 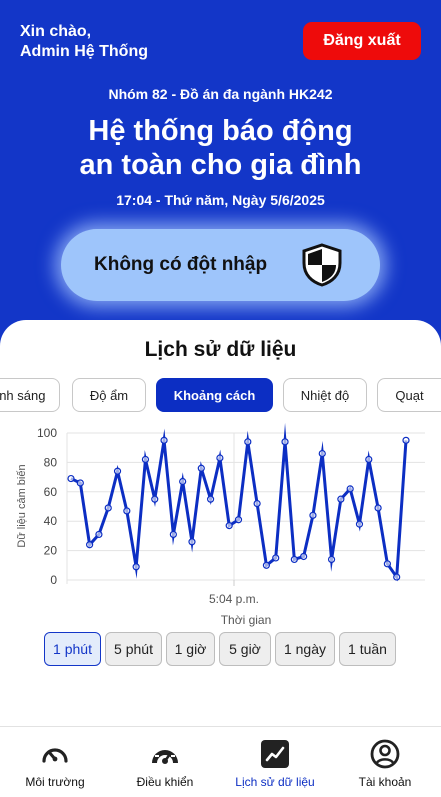 I want to click on tab-fan: Quạt, so click(x=409, y=395).